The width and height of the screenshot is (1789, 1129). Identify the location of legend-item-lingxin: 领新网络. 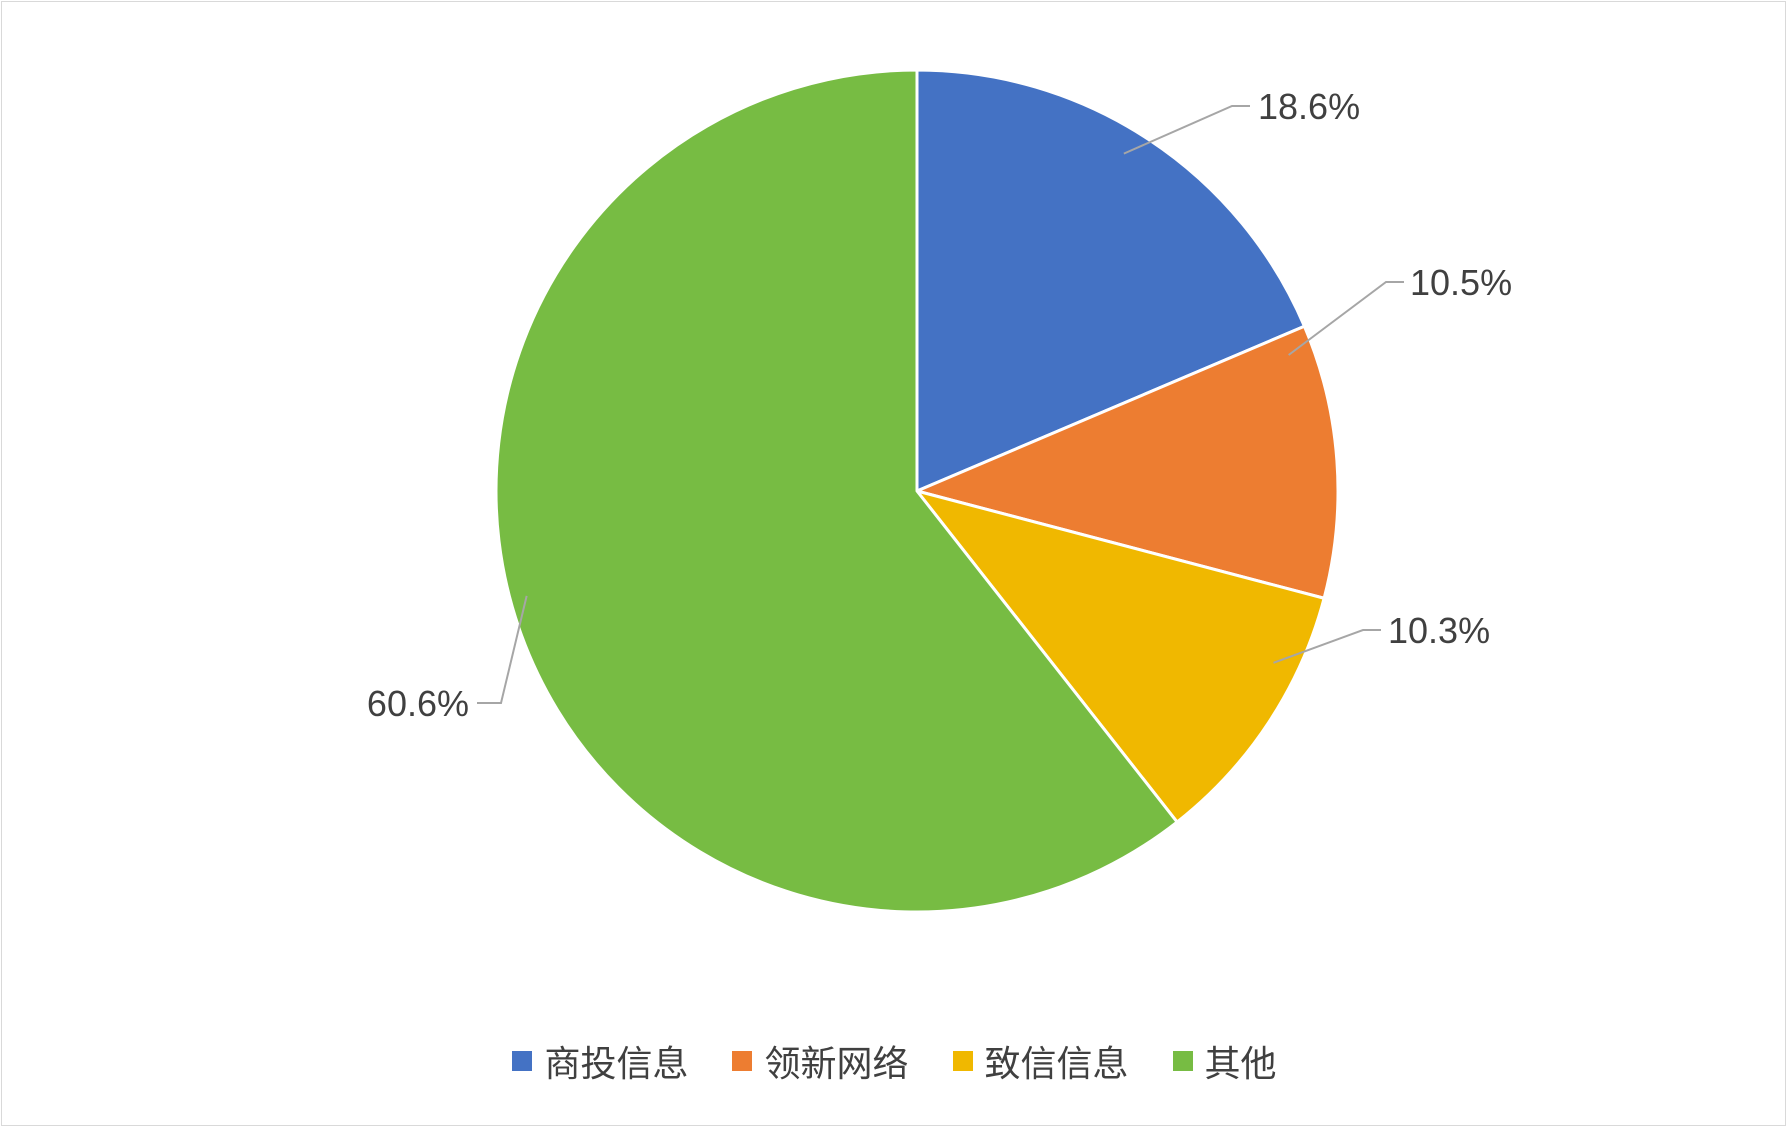
(820, 1061).